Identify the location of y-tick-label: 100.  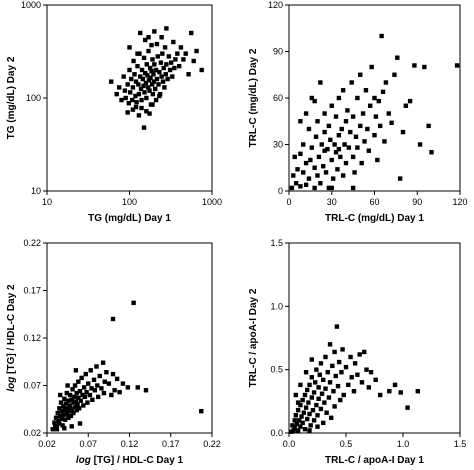
(33, 98).